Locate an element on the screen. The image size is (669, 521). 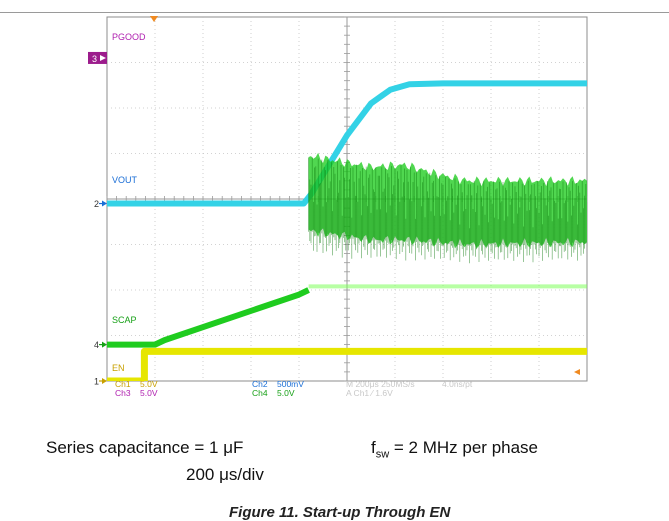
readout-ch4-scale: 5.0V is located at coordinates (286, 392).